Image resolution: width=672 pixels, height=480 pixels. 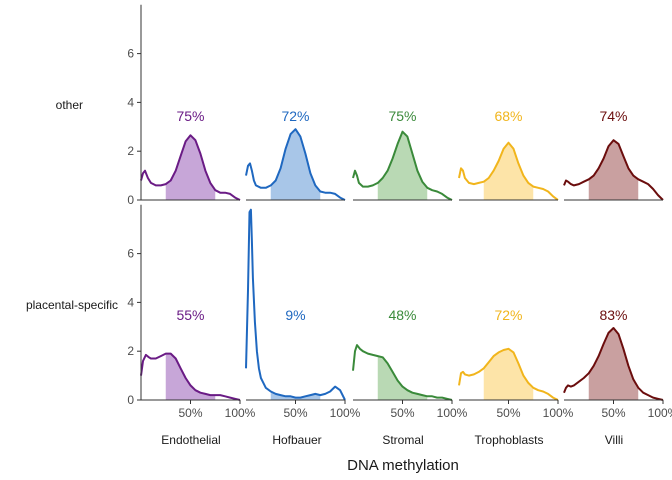 I want to click on panel-placental-specific-villi: 83%, so click(x=613, y=354).